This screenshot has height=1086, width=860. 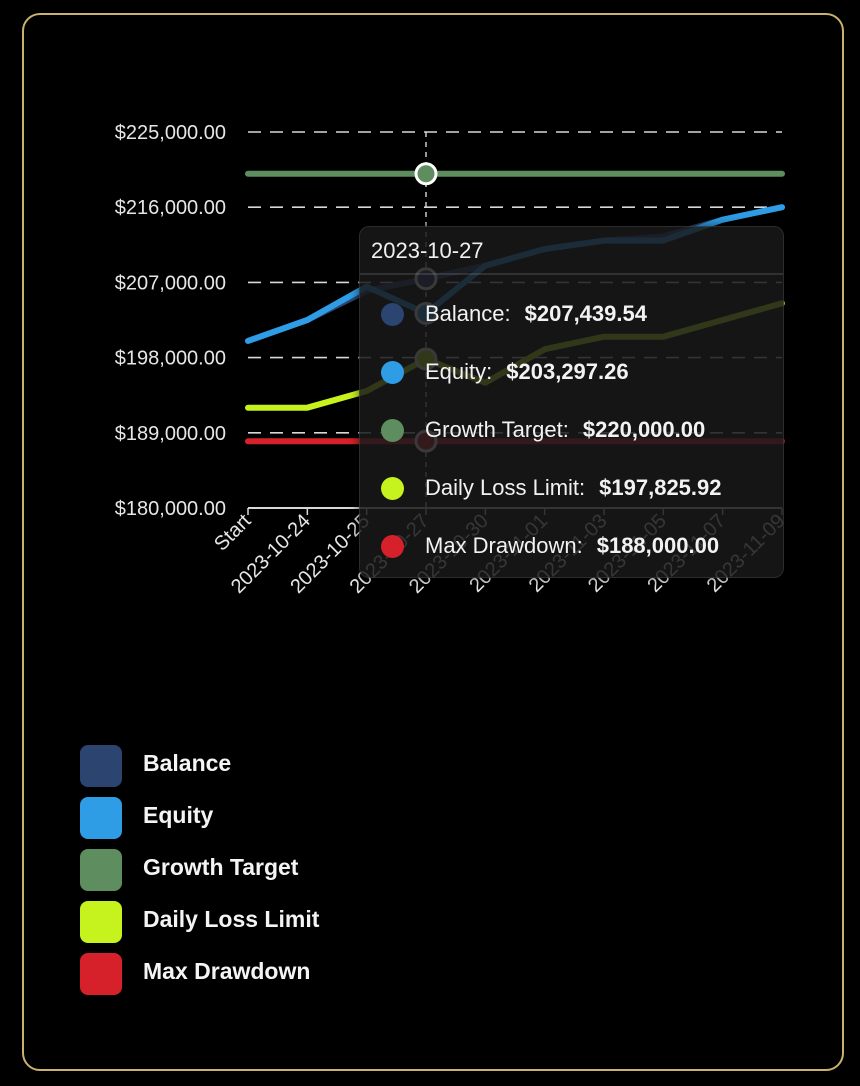 What do you see at coordinates (101, 818) in the screenshot?
I see `equity-swatch-icon` at bounding box center [101, 818].